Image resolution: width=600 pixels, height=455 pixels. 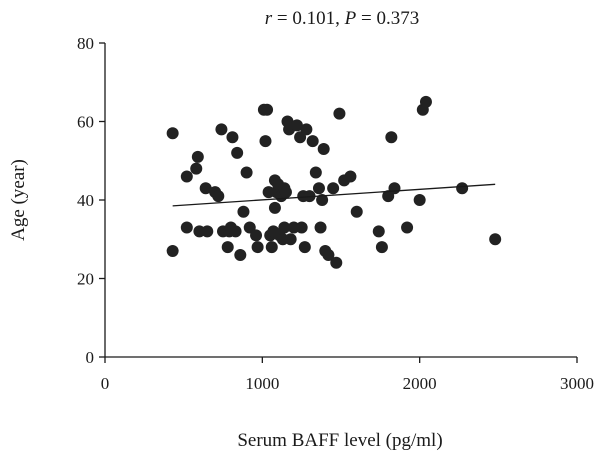 What do you see at coordinates (85, 122) in the screenshot?
I see `y-tick-label: 60` at bounding box center [85, 122].